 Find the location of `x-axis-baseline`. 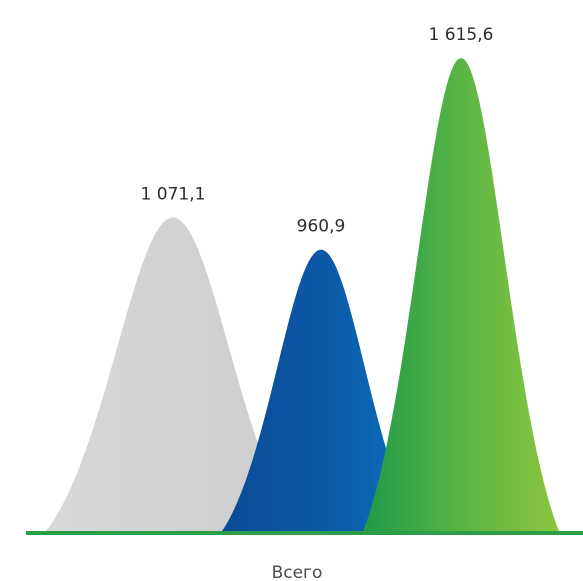

x-axis-baseline is located at coordinates (304, 533).